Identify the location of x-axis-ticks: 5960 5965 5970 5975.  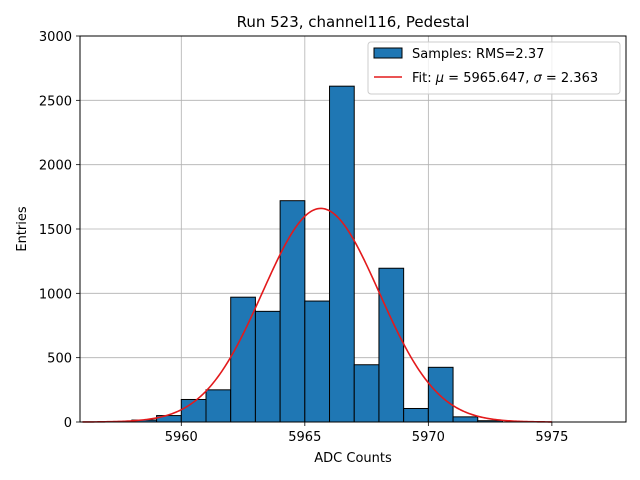
(366, 433).